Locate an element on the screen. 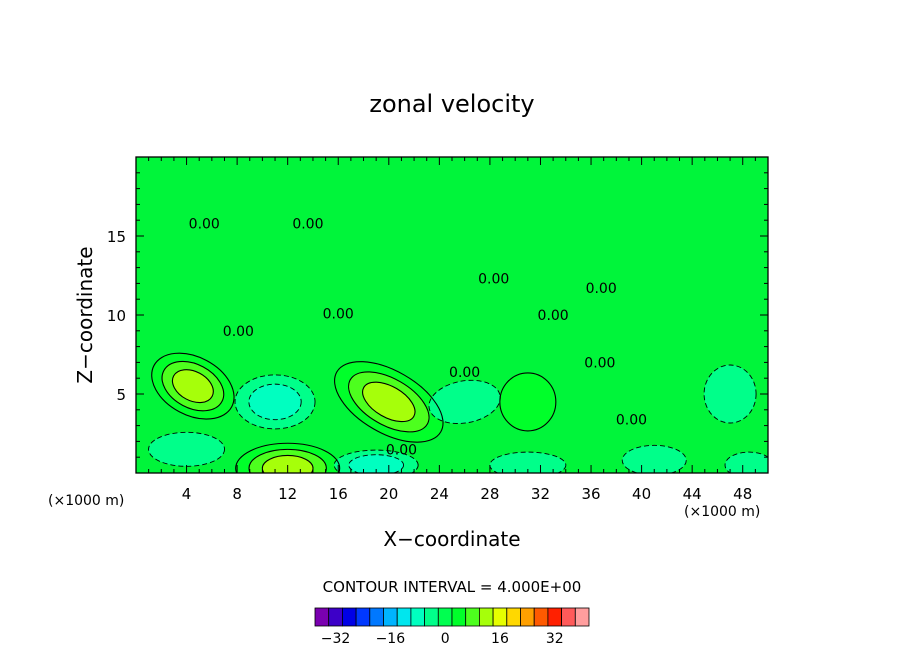 The width and height of the screenshot is (904, 654). y-tick-label: 10 is located at coordinates (116, 316).